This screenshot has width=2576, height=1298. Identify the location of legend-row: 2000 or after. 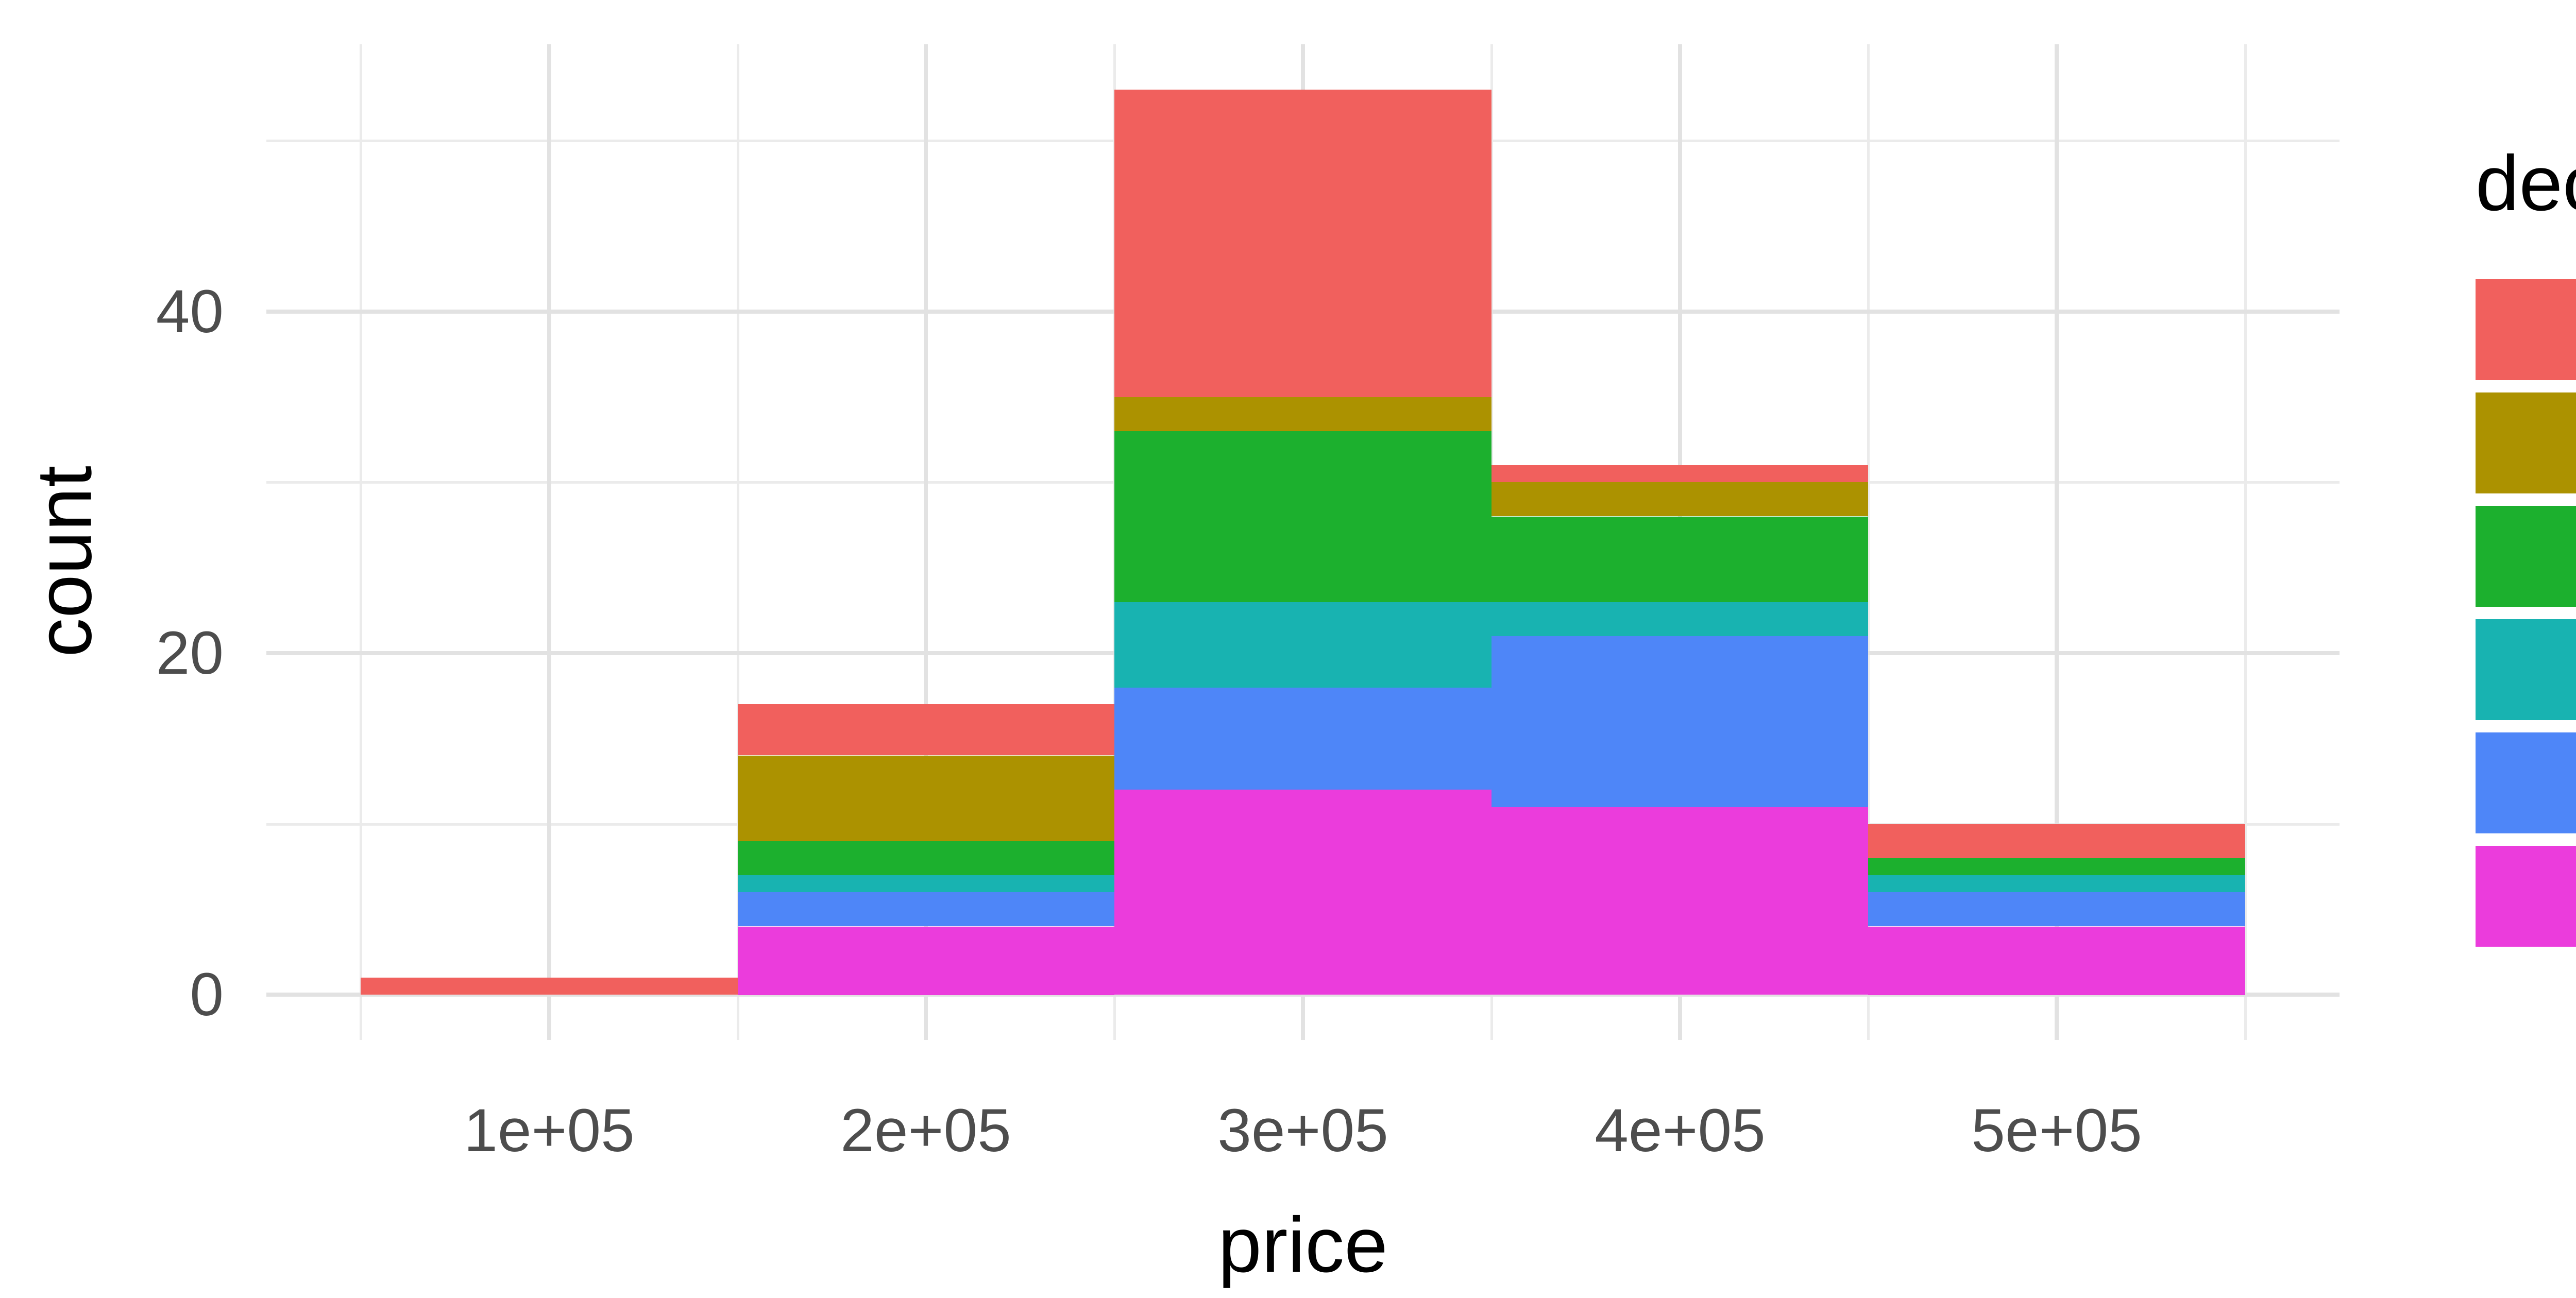
(2526, 896).